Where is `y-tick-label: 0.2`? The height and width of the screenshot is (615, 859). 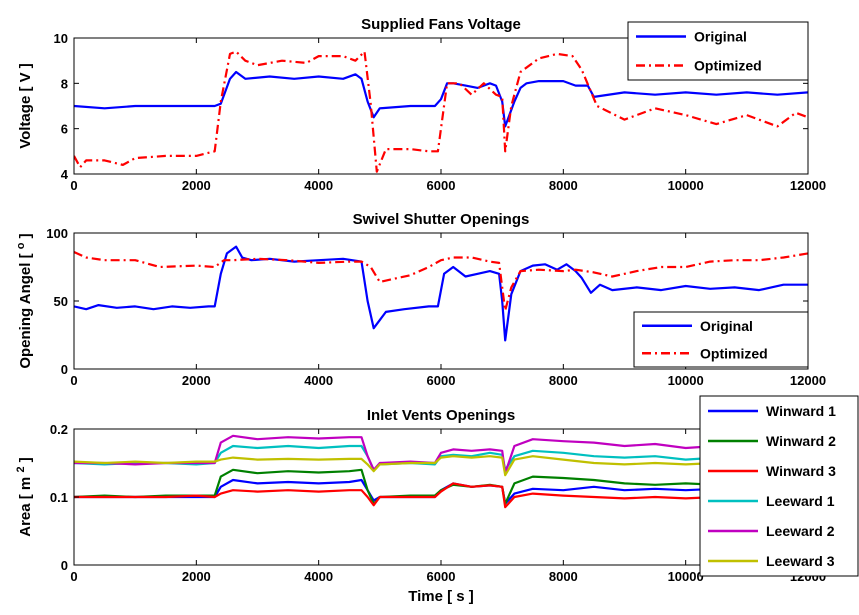 y-tick-label: 0.2 is located at coordinates (59, 429).